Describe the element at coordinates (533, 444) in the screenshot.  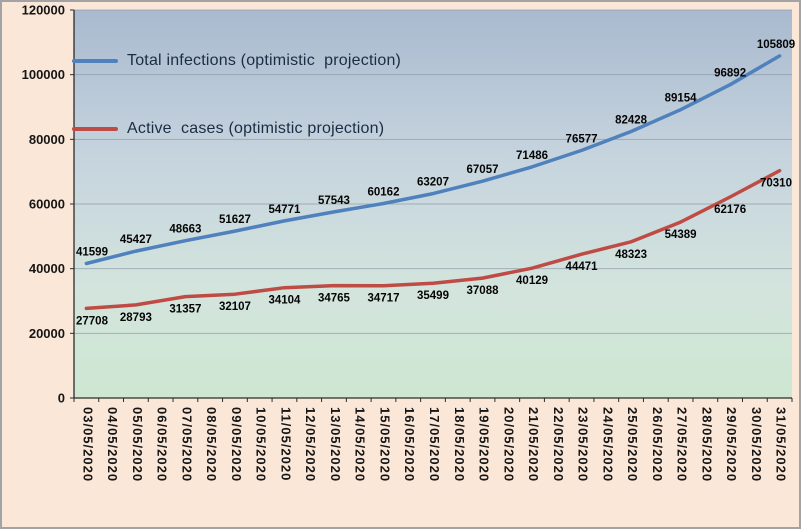
I see `x-axis-tick-label: 21/05/2020` at that location.